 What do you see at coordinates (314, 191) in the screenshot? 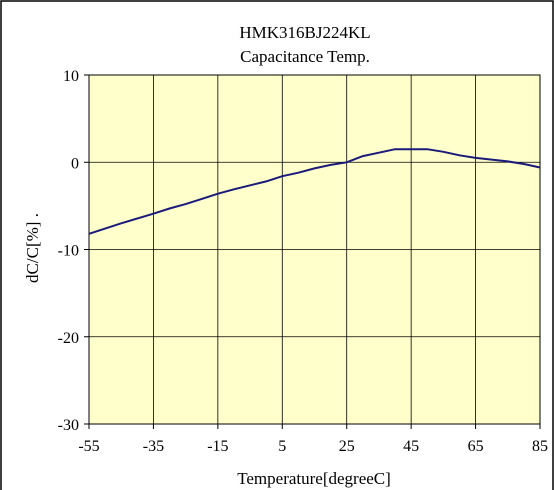
I see `series-line` at bounding box center [314, 191].